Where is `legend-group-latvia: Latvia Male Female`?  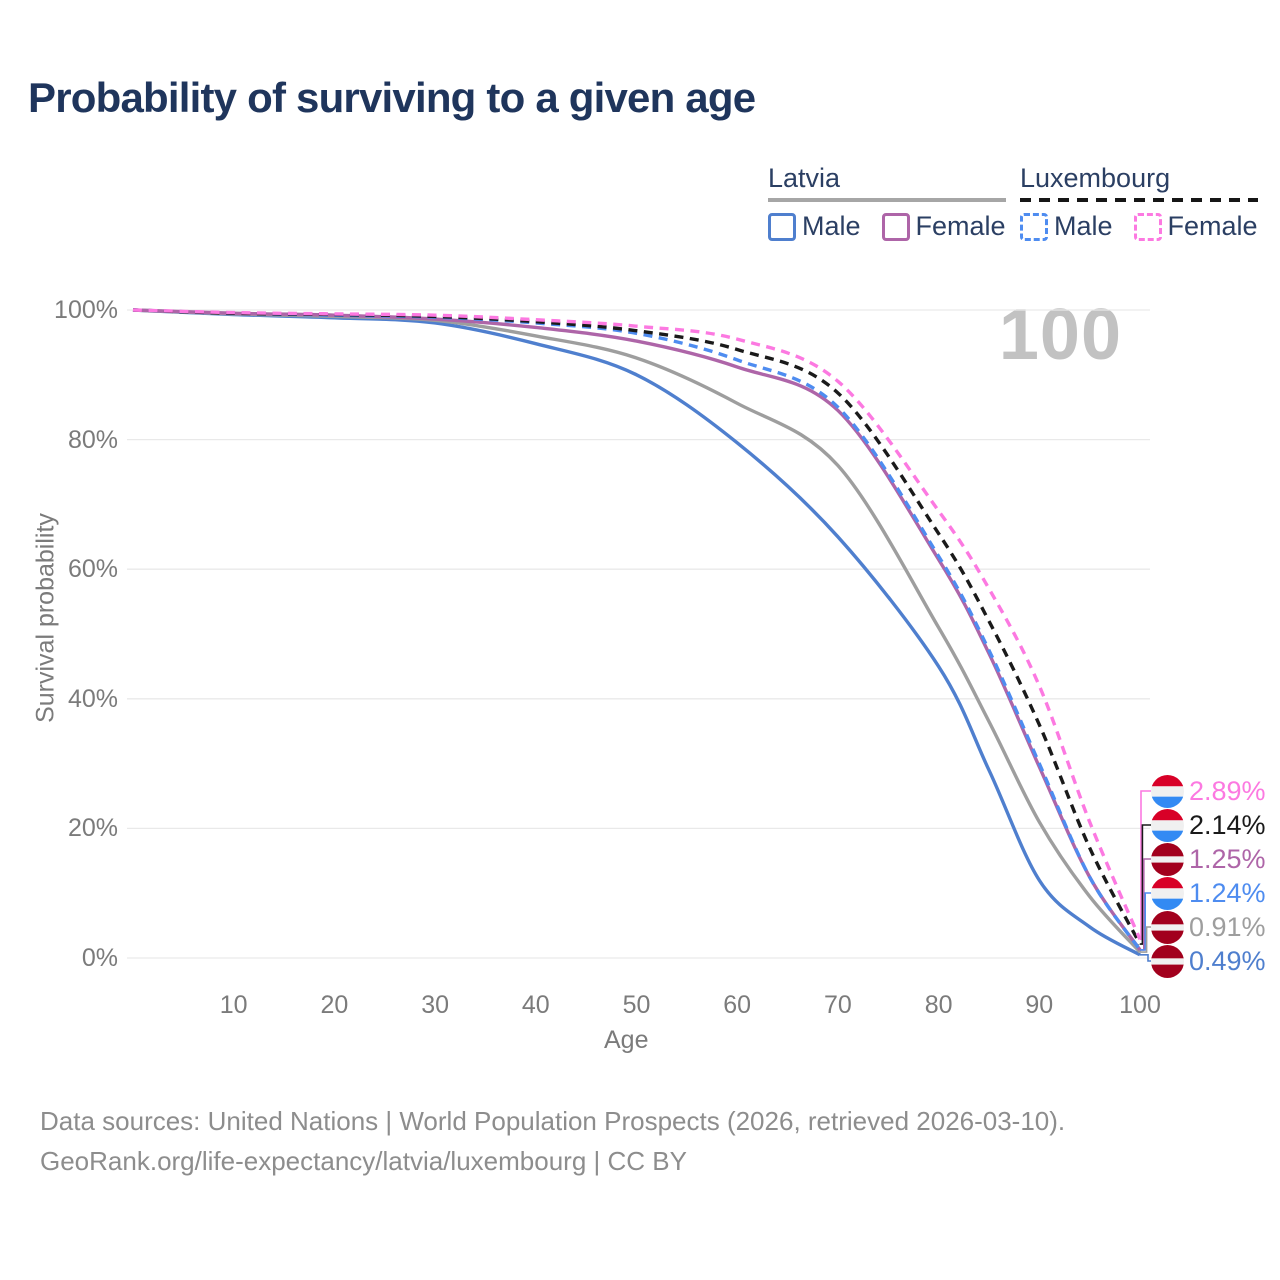 legend-group-latvia: Latvia Male Female is located at coordinates (887, 202).